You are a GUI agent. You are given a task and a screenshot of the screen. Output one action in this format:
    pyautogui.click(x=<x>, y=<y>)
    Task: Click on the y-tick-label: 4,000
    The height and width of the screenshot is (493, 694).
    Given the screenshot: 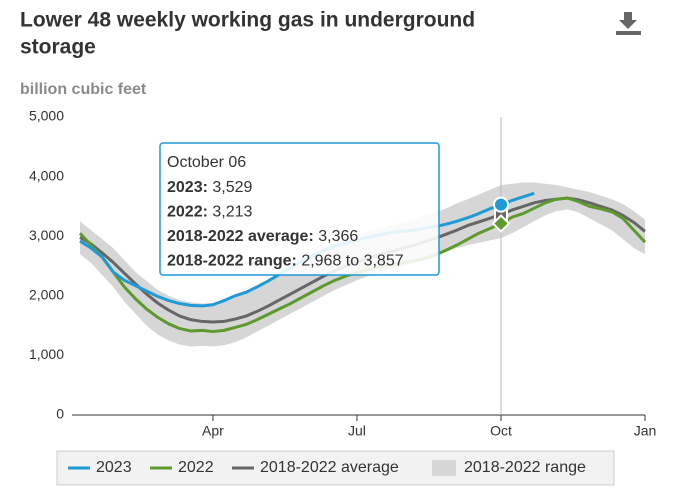 What is the action you would take?
    pyautogui.click(x=46, y=175)
    